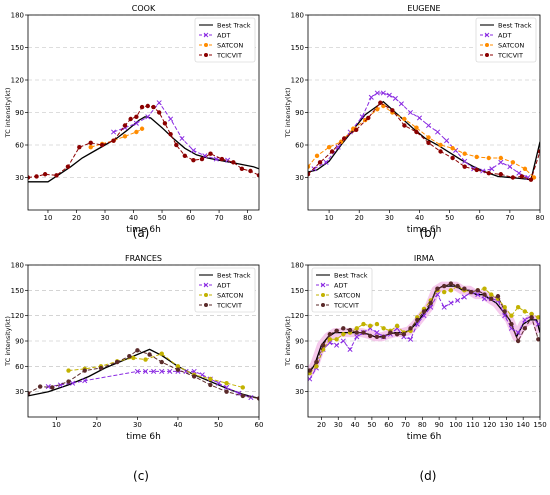  I want to click on panel-label: (c), so click(141, 476).